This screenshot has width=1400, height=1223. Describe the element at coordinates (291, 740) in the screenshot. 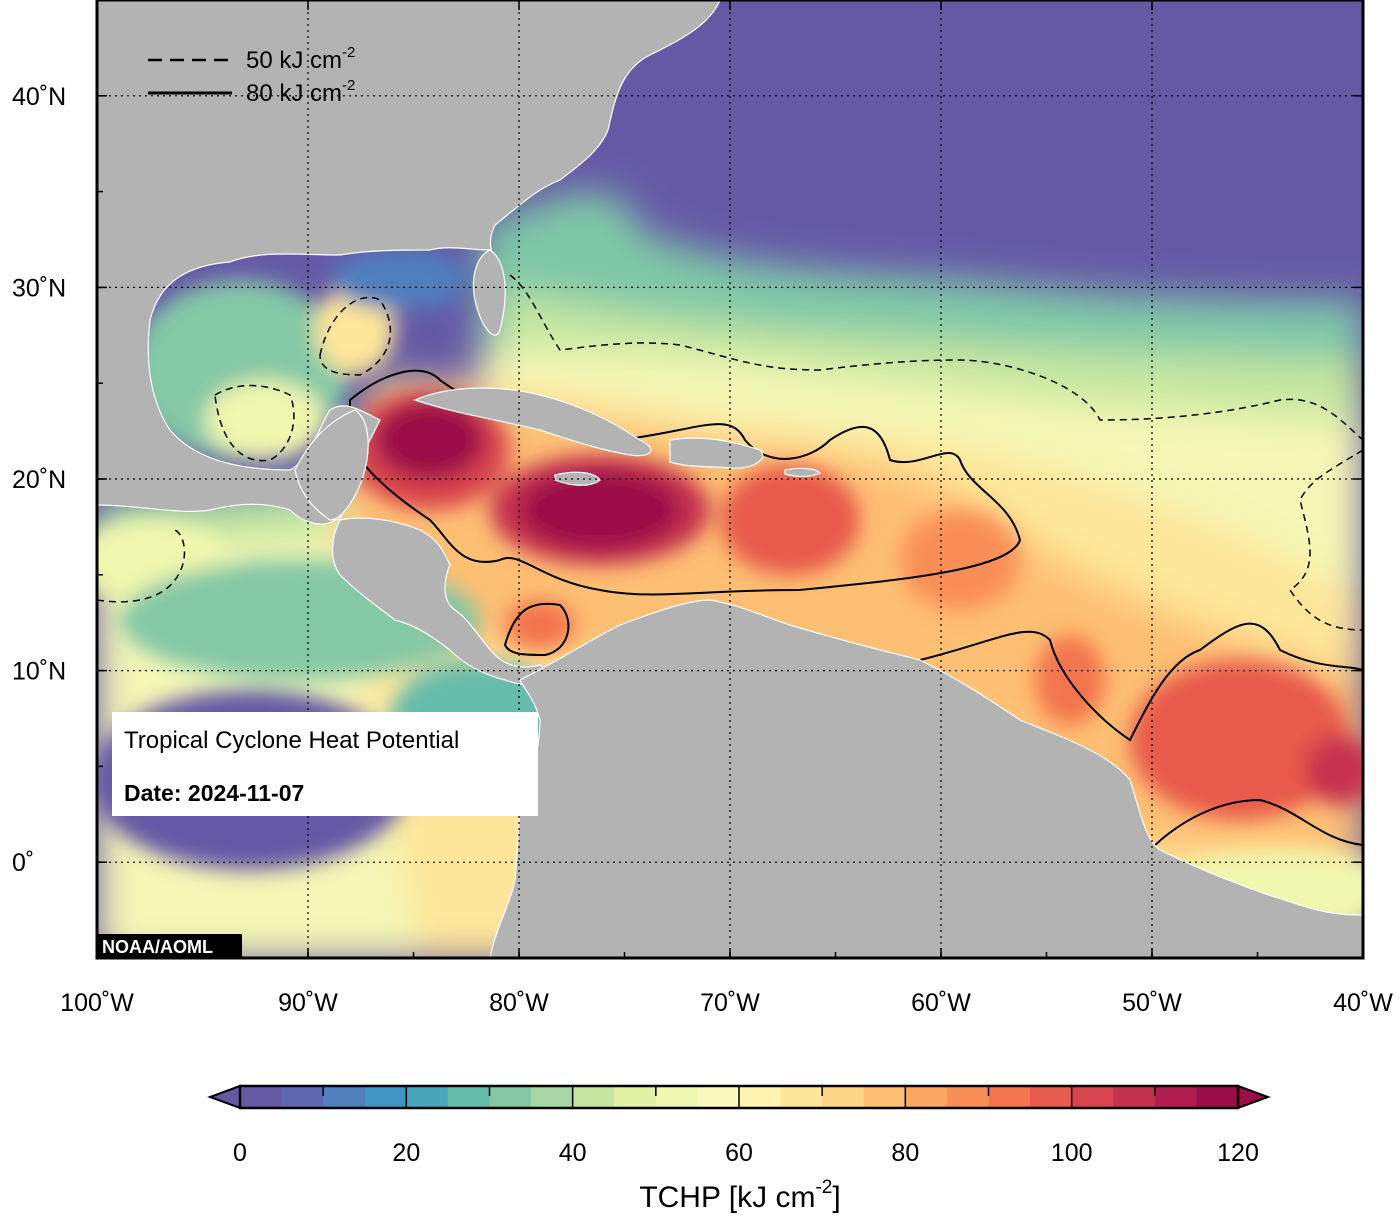

I see `info-title: Tropical Cyclone Heat Potential` at that location.